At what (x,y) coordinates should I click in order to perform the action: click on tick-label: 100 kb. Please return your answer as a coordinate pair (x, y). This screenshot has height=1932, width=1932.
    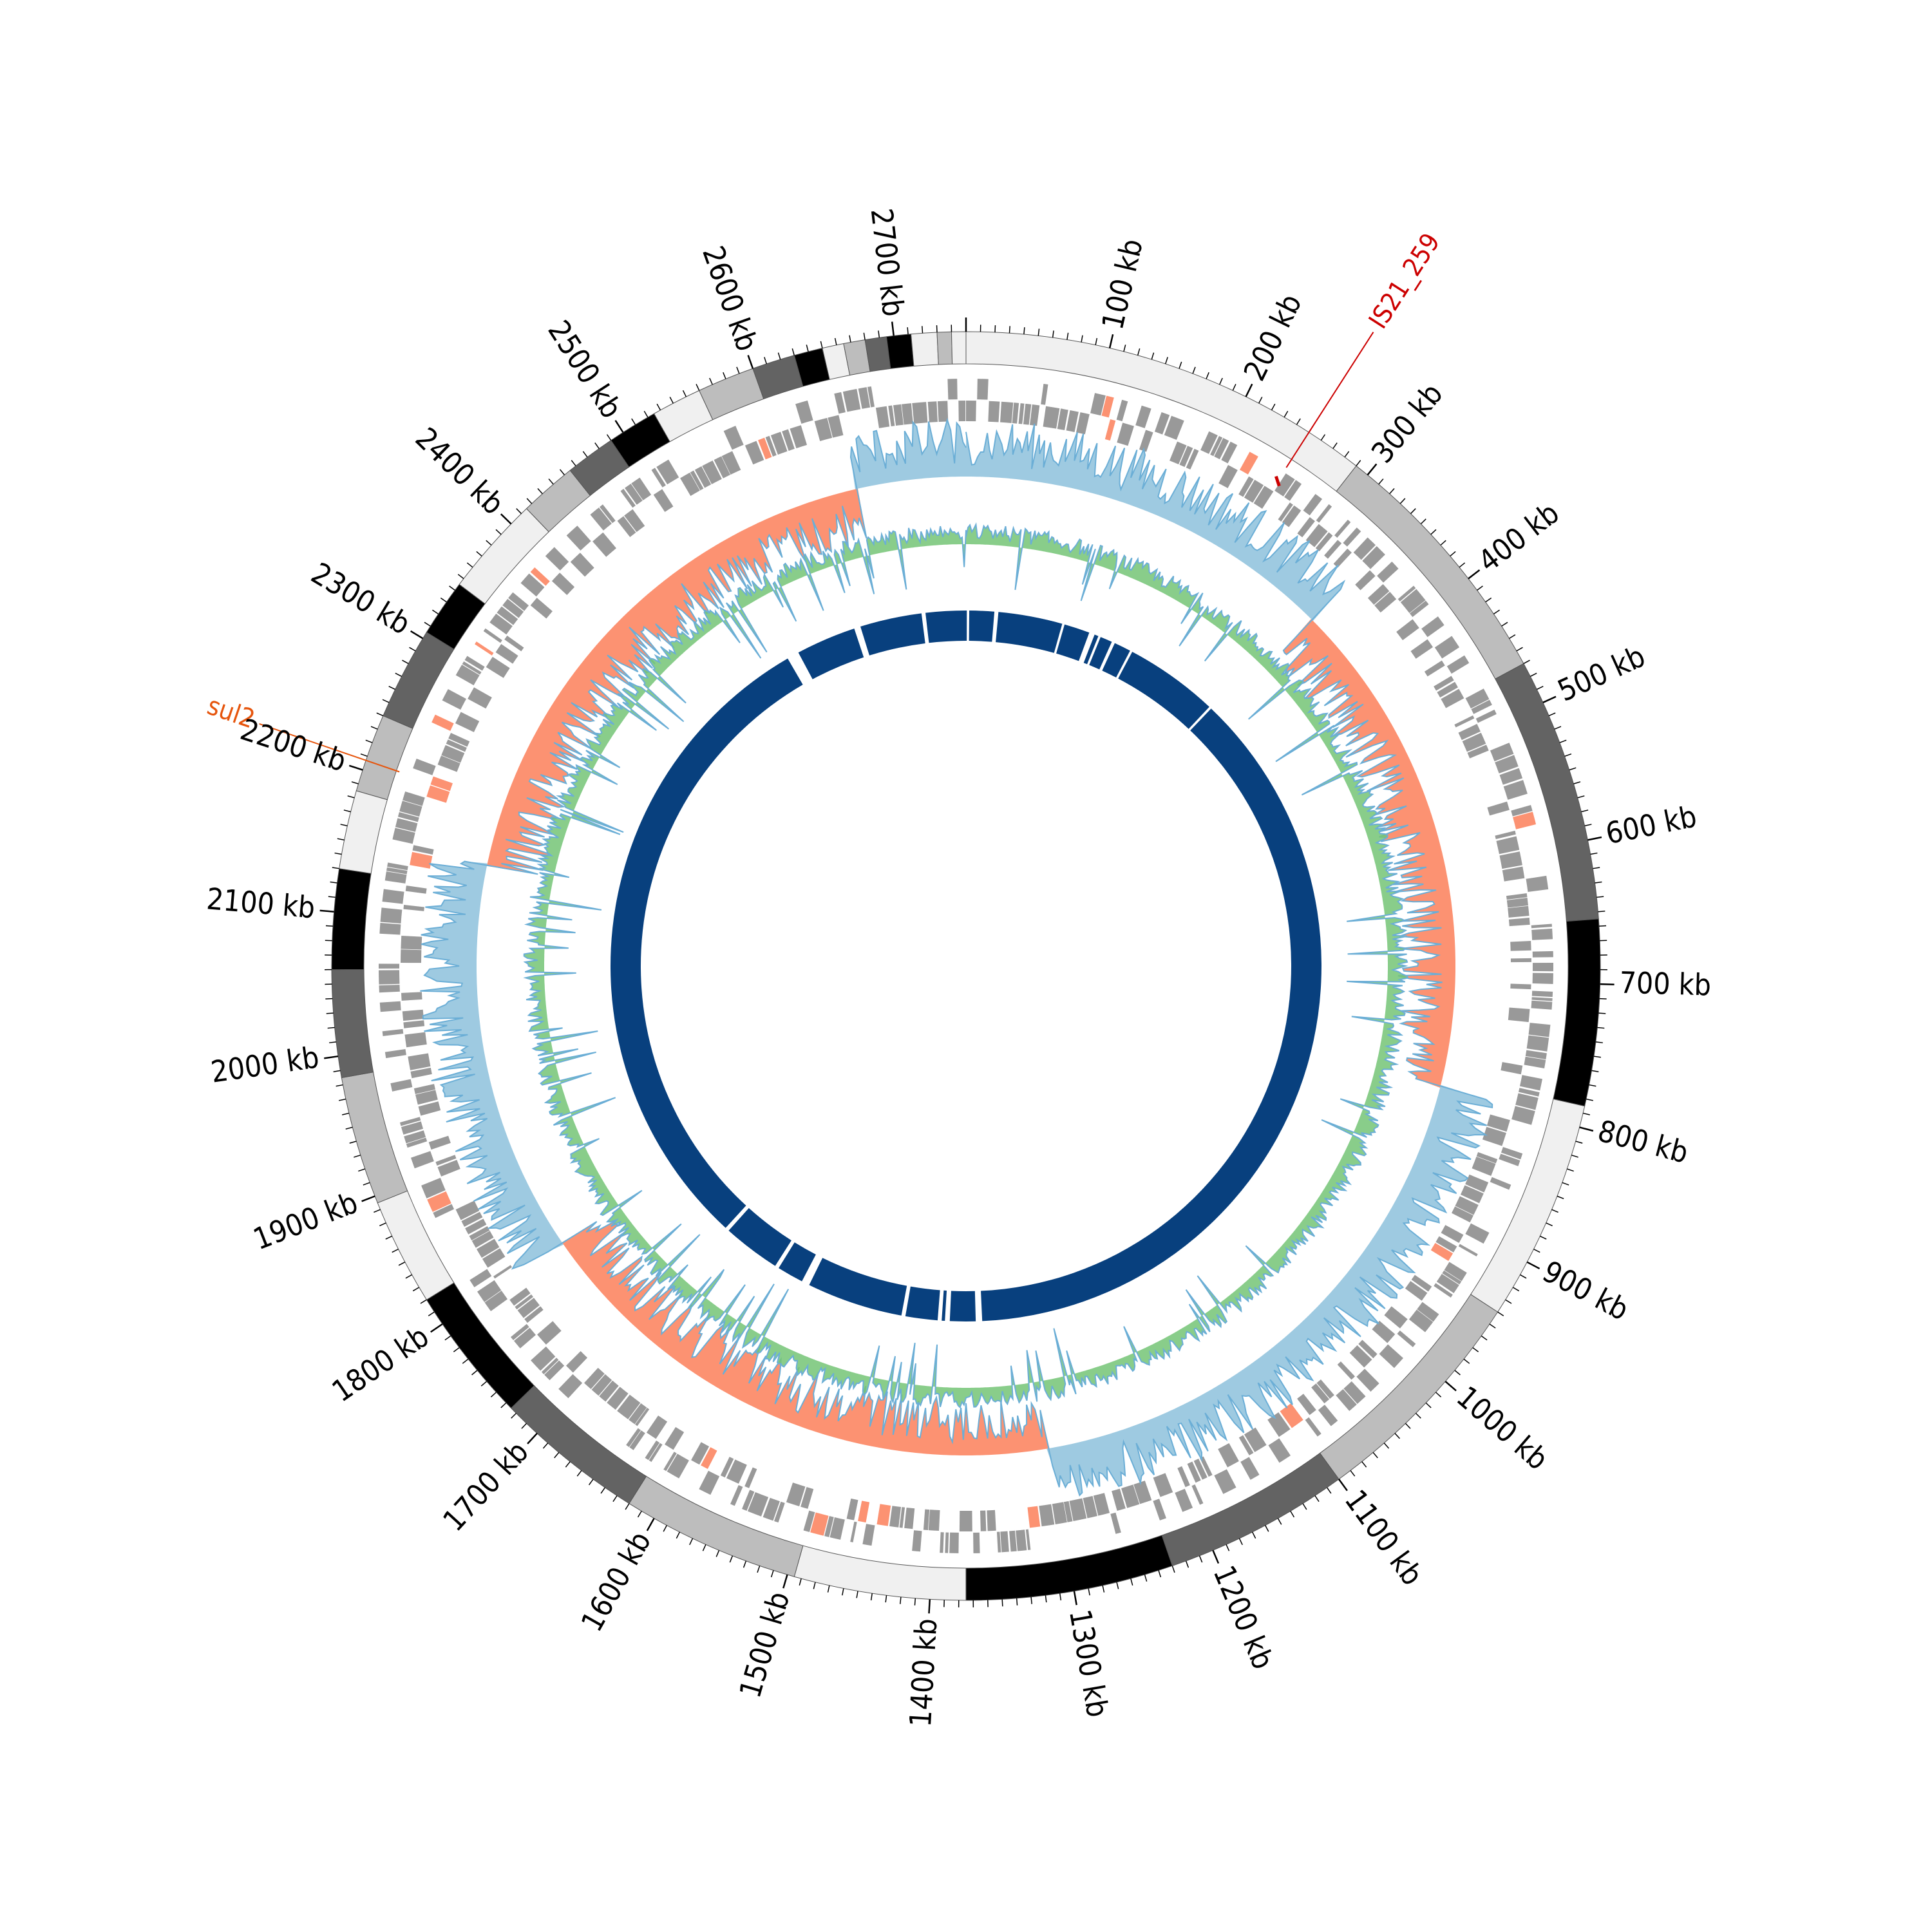
    Looking at the image, I should click on (1123, 285).